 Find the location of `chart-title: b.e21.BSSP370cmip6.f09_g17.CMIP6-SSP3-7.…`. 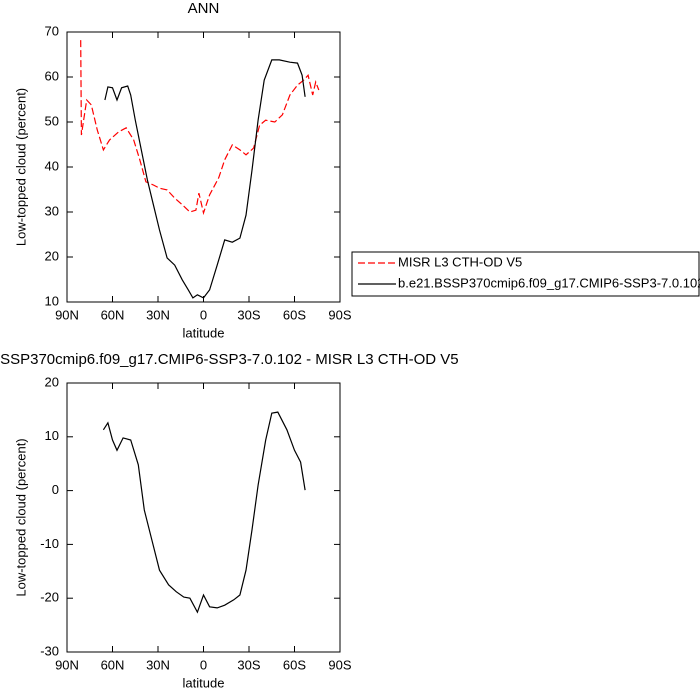

chart-title: b.e21.BSSP370cmip6.f09_g17.CMIP6-SSP3-7.… is located at coordinates (229, 359).